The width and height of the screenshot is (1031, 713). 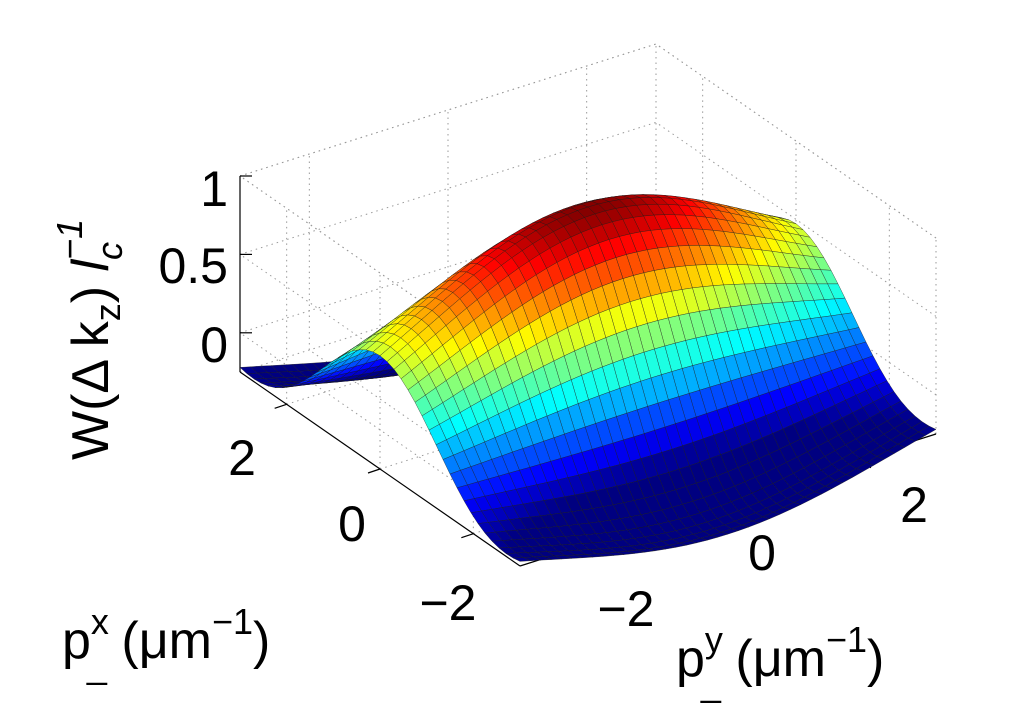 What do you see at coordinates (193, 266) in the screenshot?
I see `z-tick-label-0.5: 0.5` at bounding box center [193, 266].